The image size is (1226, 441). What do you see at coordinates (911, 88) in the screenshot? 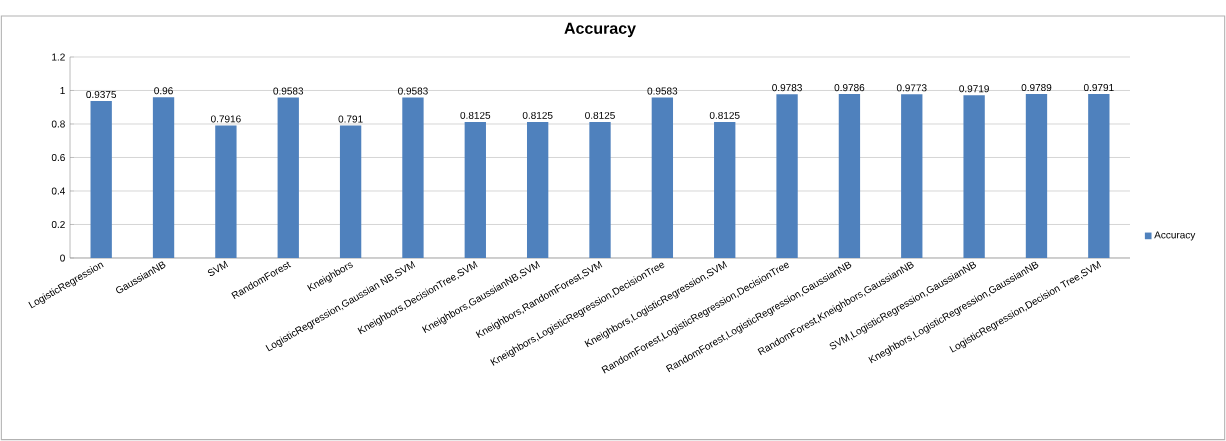
I see `data-label: 0.9773` at bounding box center [911, 88].